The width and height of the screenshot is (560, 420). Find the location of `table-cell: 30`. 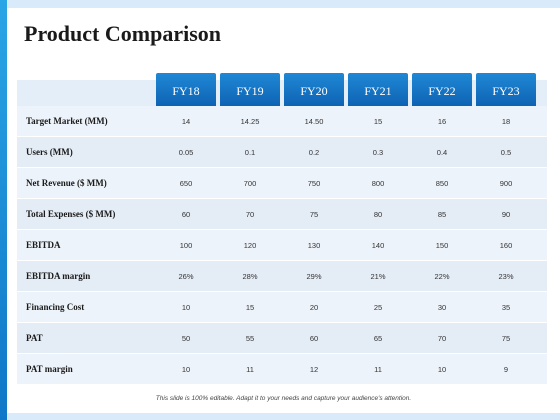

table-cell: 30 is located at coordinates (442, 307).